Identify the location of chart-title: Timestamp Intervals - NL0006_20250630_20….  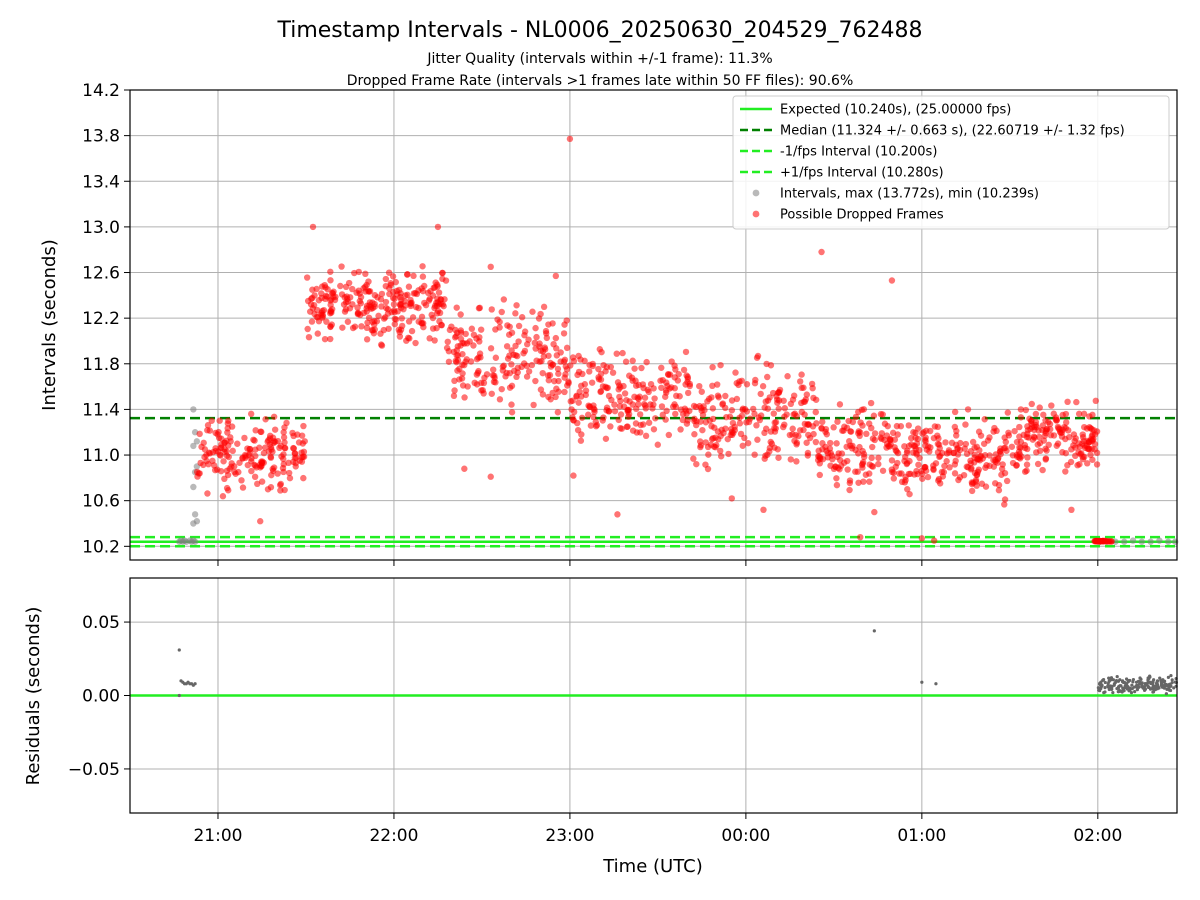
(599, 30).